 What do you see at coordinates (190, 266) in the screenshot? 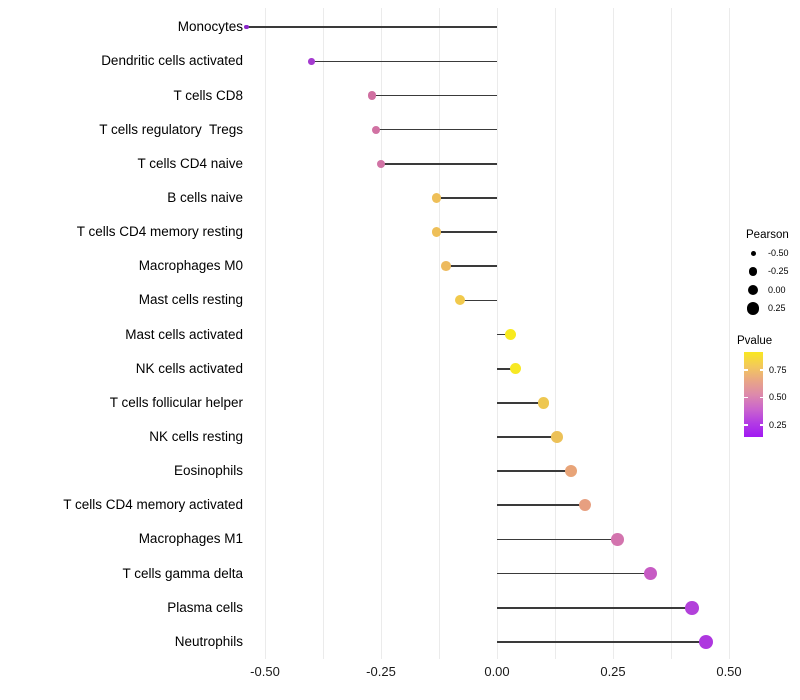
I see `row-label: Macrophages M0` at bounding box center [190, 266].